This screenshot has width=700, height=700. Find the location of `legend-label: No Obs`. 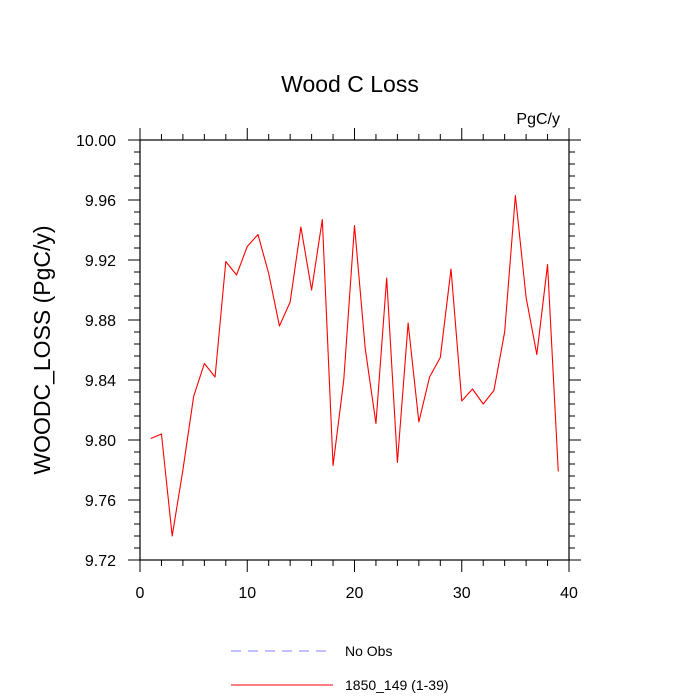

legend-label: No Obs is located at coordinates (368, 651).